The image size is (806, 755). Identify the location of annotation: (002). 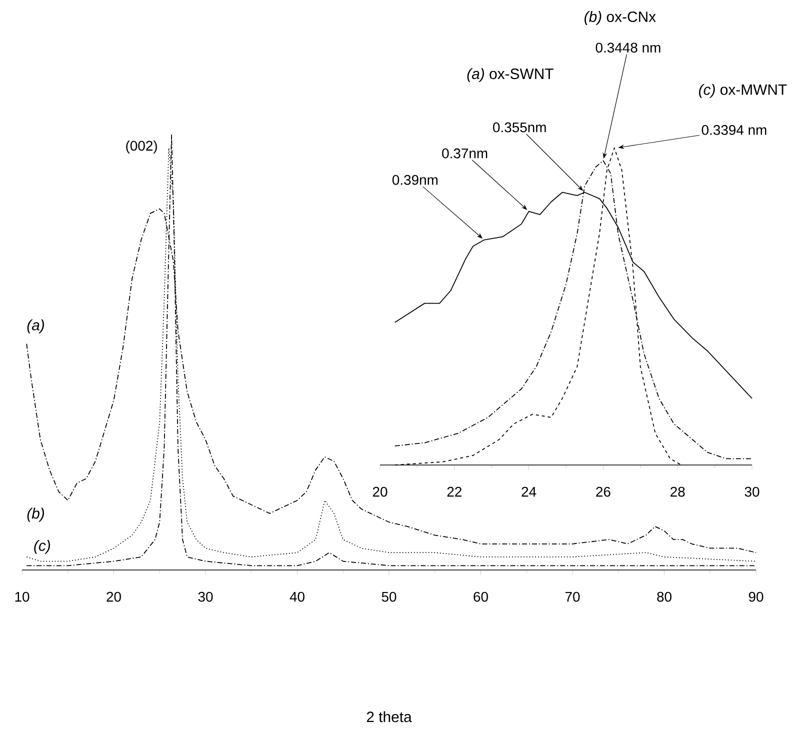
(141, 147).